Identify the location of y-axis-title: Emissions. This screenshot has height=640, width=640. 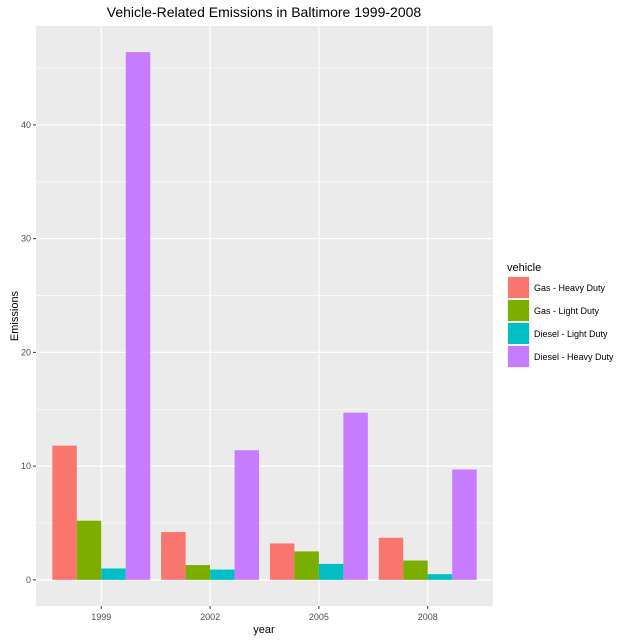
(15, 315).